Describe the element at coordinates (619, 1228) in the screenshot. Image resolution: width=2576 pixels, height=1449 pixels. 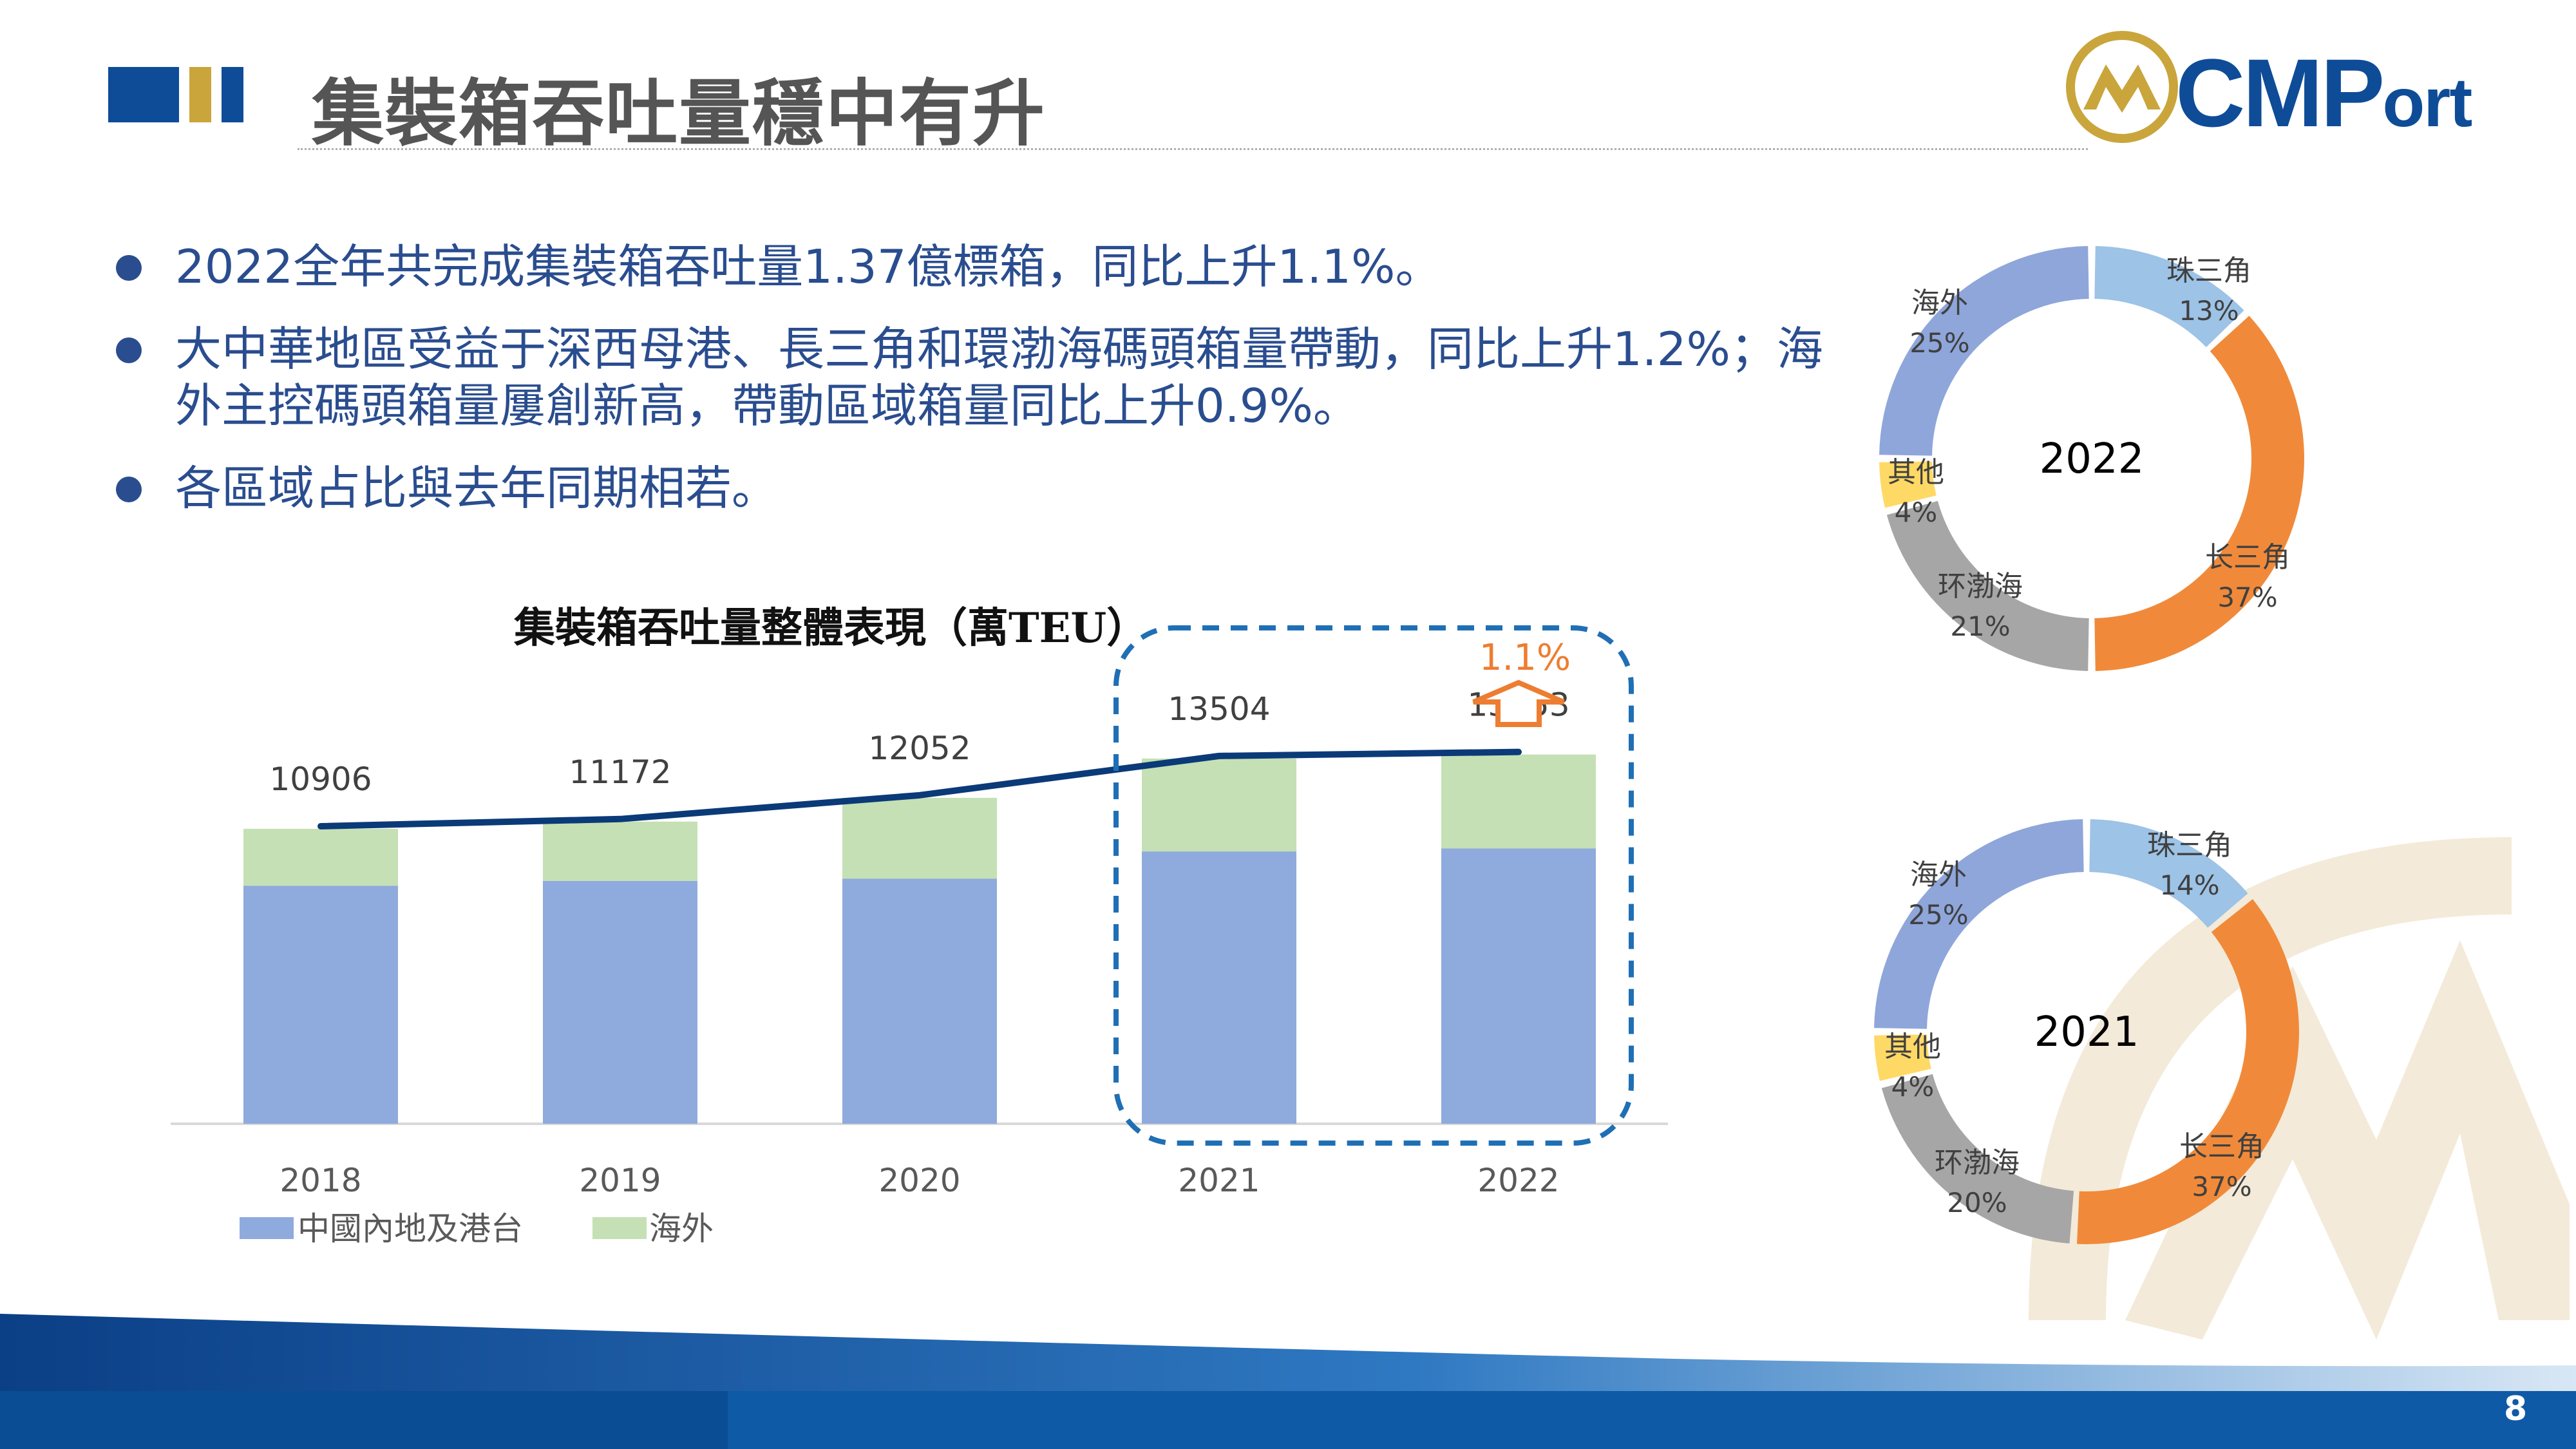
I see `legend-swatch-overseas` at that location.